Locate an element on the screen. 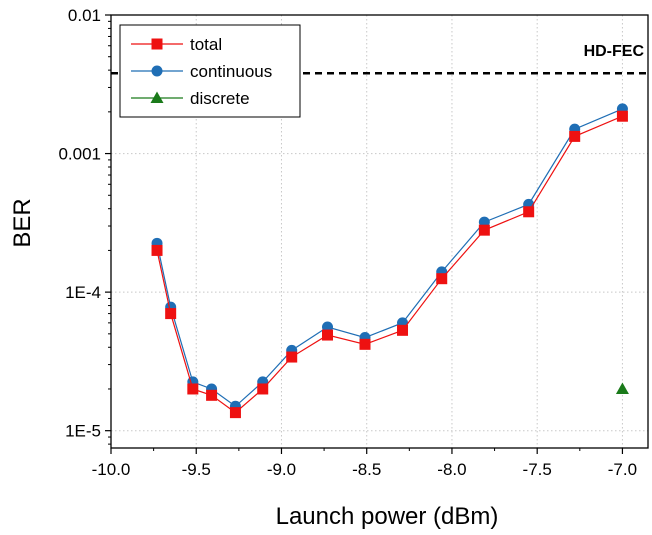  legend-item-discrete: discrete is located at coordinates (190, 98).